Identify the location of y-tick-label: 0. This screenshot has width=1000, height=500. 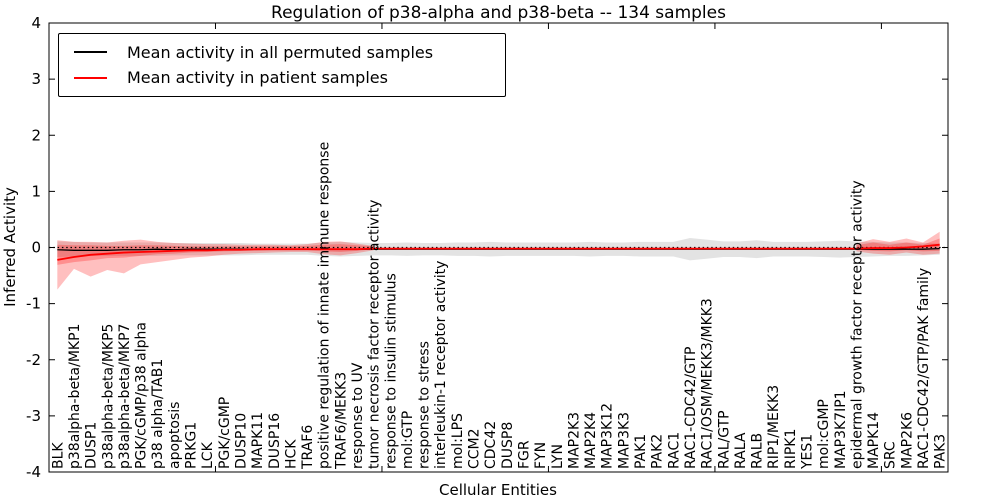
(36, 248).